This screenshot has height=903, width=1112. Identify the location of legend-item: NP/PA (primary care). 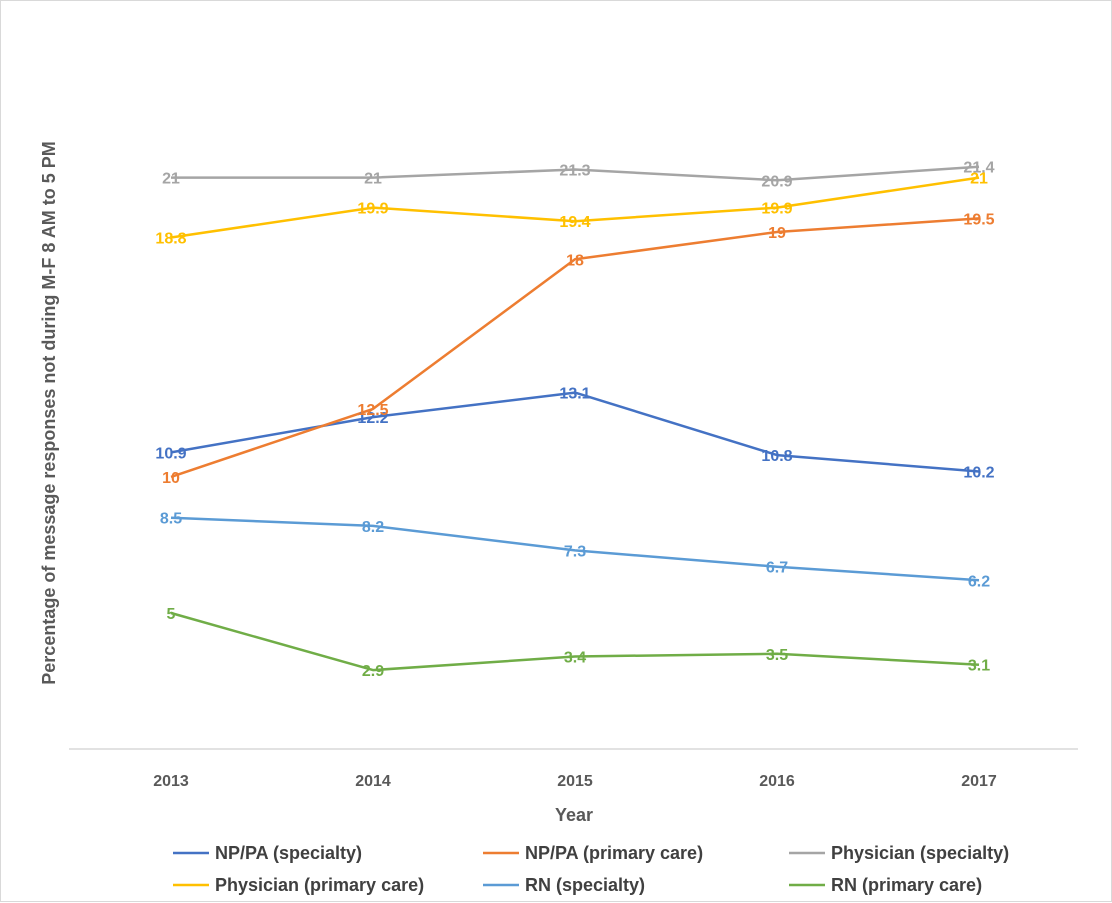
(593, 853).